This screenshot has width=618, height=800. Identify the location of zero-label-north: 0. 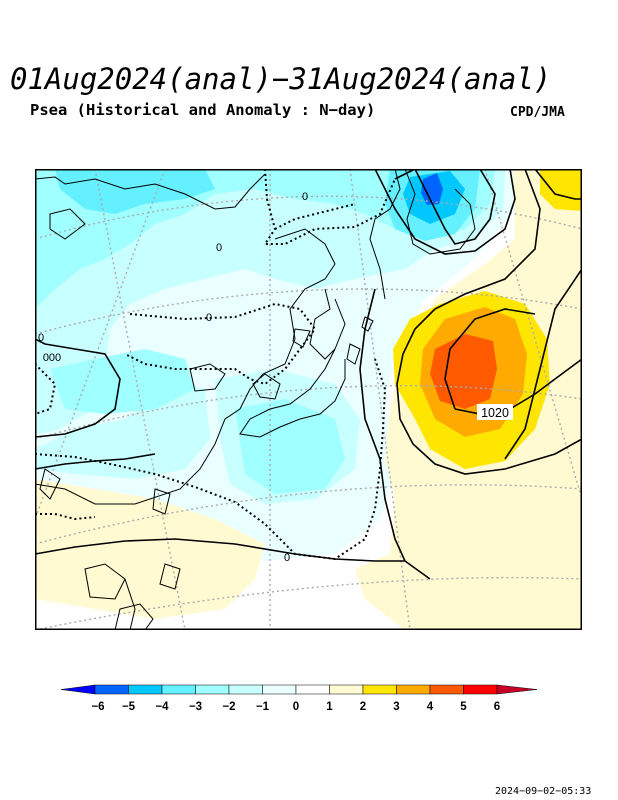
(305, 197).